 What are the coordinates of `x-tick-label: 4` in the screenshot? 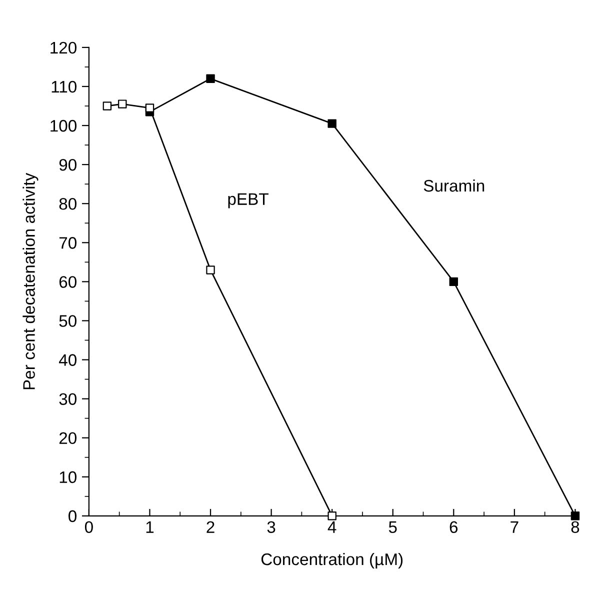 It's located at (332, 527).